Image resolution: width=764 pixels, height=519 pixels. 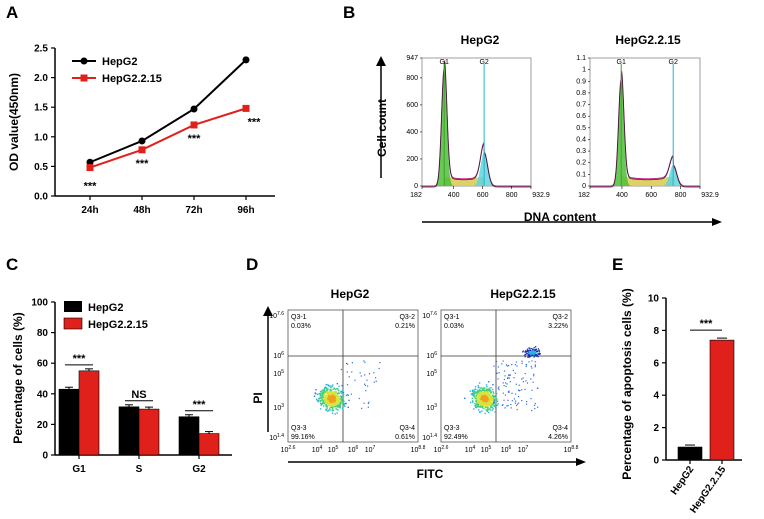 What do you see at coordinates (168, 114) in the screenshot?
I see `a-series` at bounding box center [168, 114].